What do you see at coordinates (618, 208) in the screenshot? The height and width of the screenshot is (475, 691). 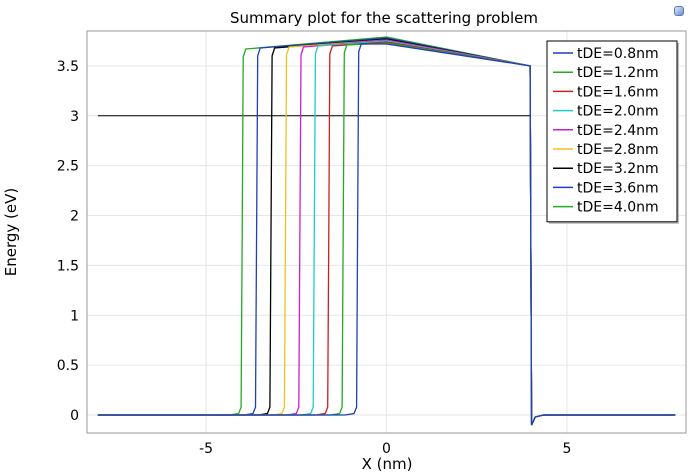 I see `legend-entry: tDE=4.0nm` at bounding box center [618, 208].